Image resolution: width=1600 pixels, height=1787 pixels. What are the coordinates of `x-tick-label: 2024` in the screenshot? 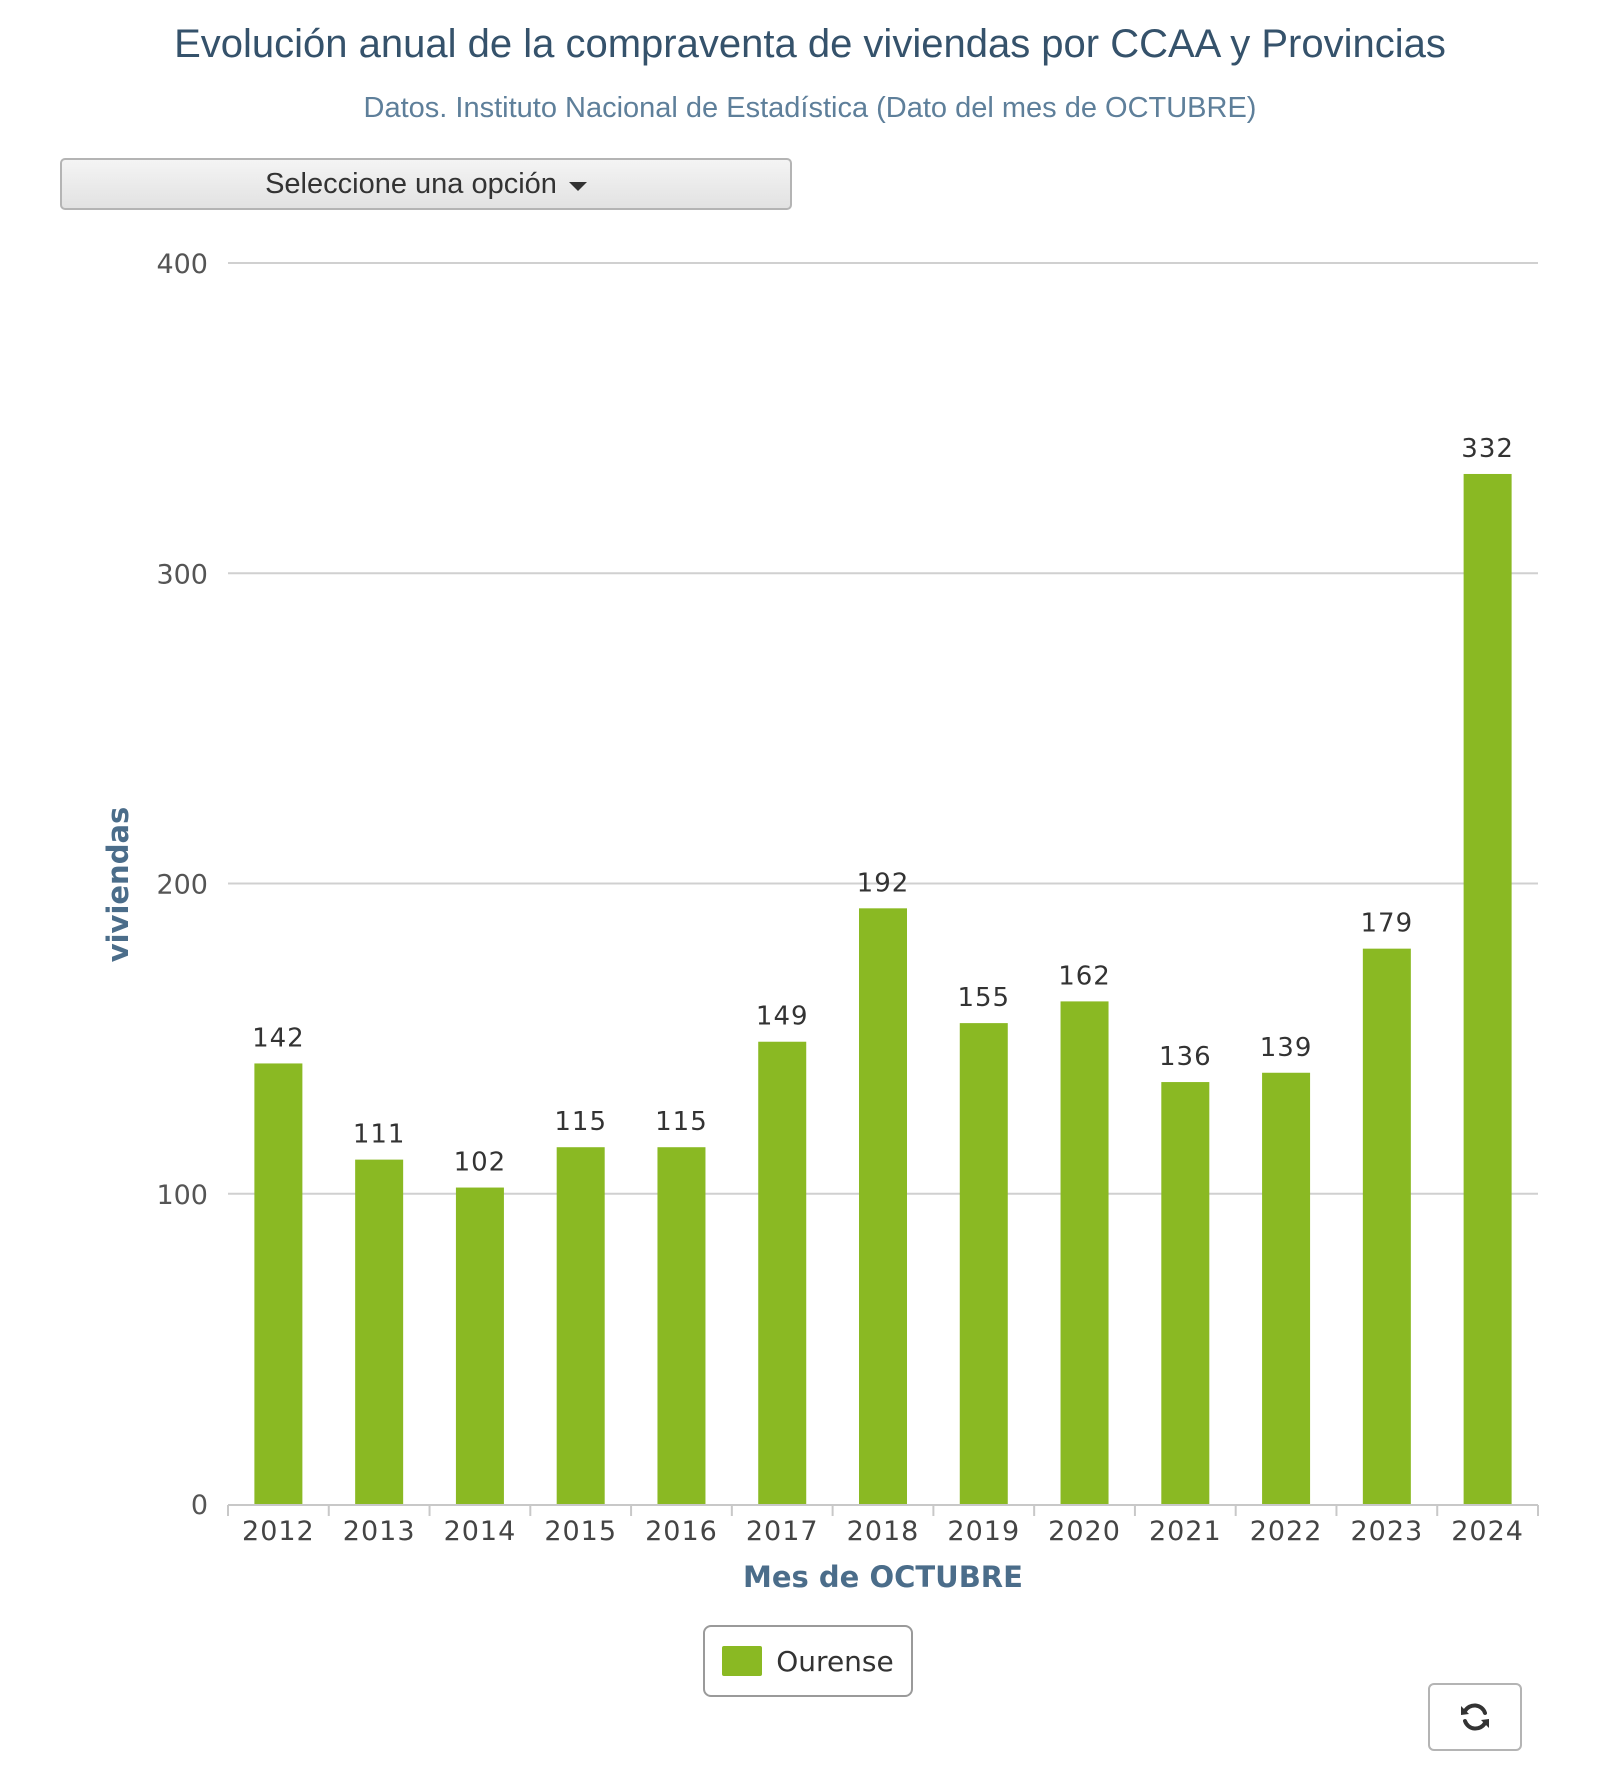 It's located at (1487, 1531).